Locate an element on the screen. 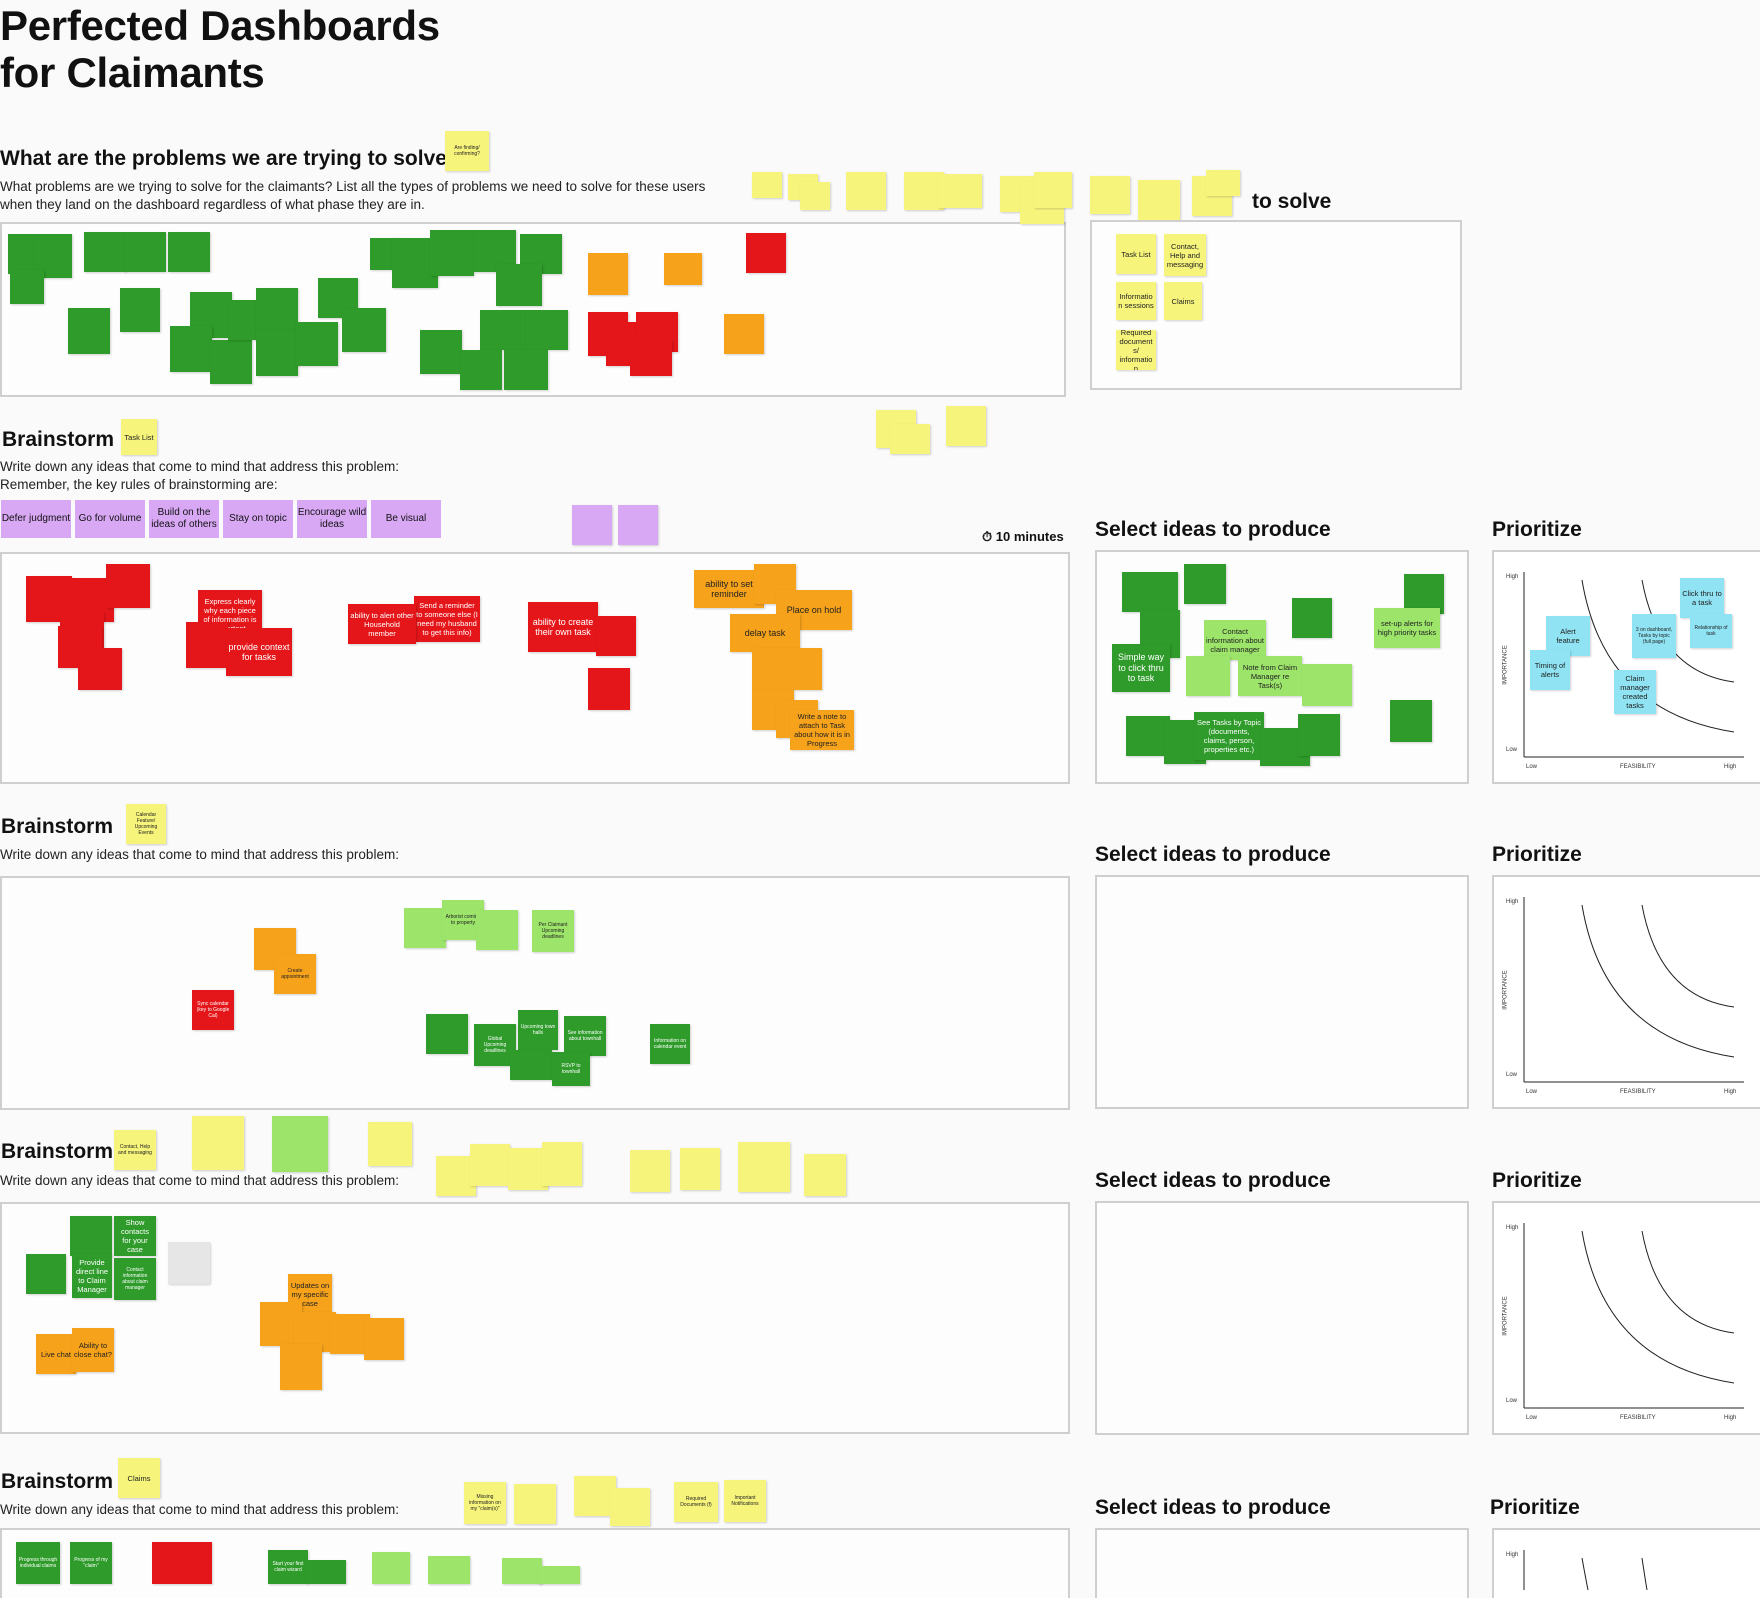 Image resolution: width=1760 pixels, height=1598 pixels. sticky-note: Contact, Help and messaging is located at coordinates (1185, 255).